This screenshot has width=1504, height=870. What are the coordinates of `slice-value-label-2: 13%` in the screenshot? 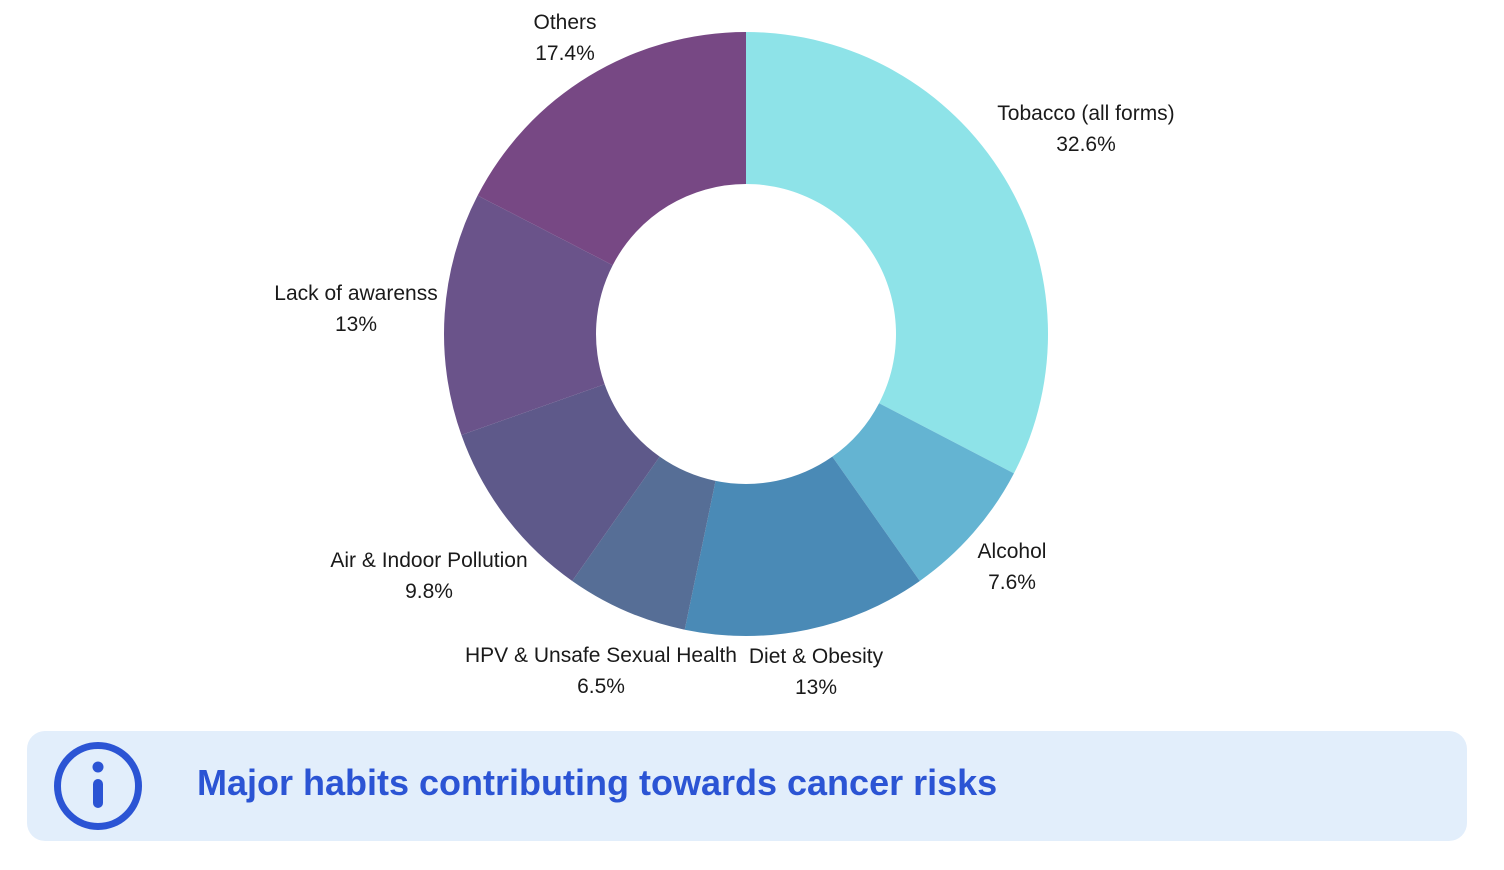 It's located at (816, 687).